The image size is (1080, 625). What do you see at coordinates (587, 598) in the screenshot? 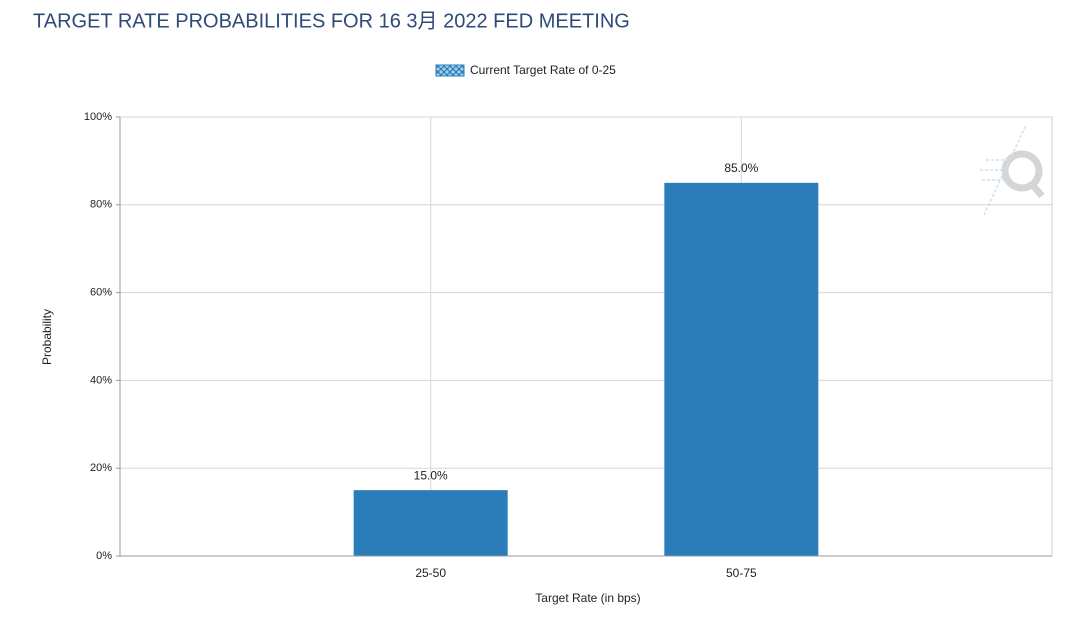
I see `x-axis-title: Target Rate (in bps)` at bounding box center [587, 598].